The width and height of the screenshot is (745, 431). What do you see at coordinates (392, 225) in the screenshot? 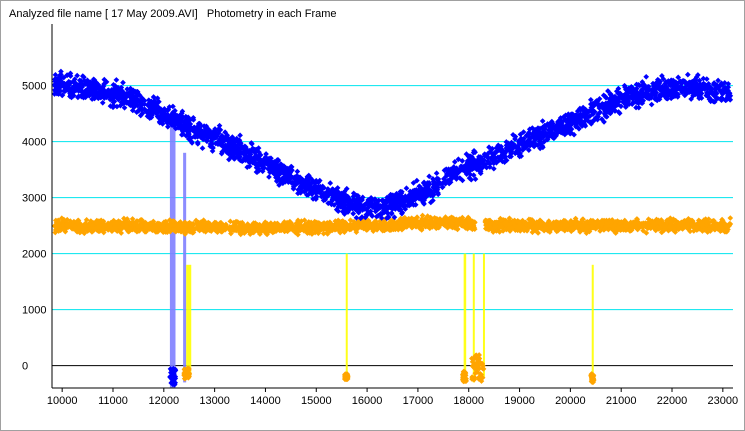
I see `series-comparison` at bounding box center [392, 225].